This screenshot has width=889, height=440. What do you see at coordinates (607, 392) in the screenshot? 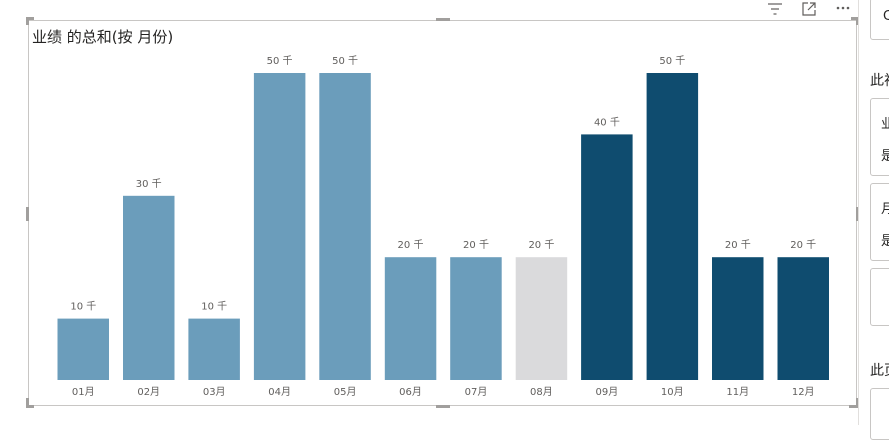
I see `x-tick-09月: 09月` at bounding box center [607, 392].